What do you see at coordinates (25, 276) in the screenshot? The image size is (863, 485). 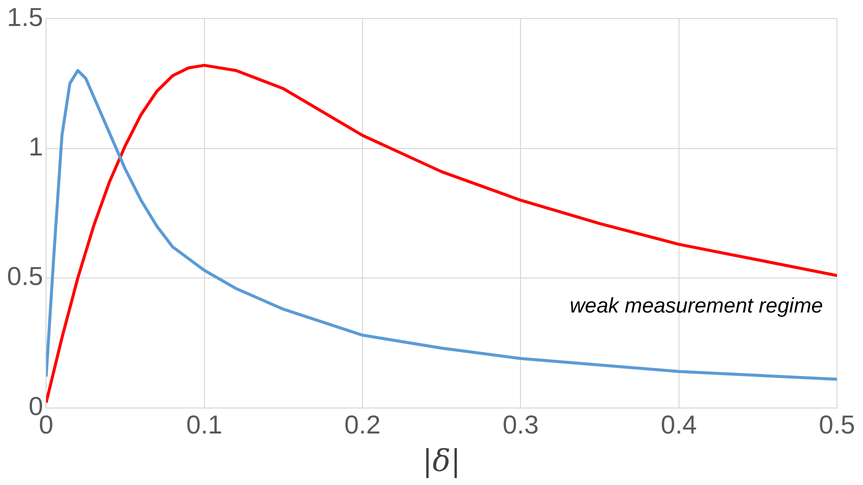 I see `y-tick-label: 0.5` at bounding box center [25, 276].